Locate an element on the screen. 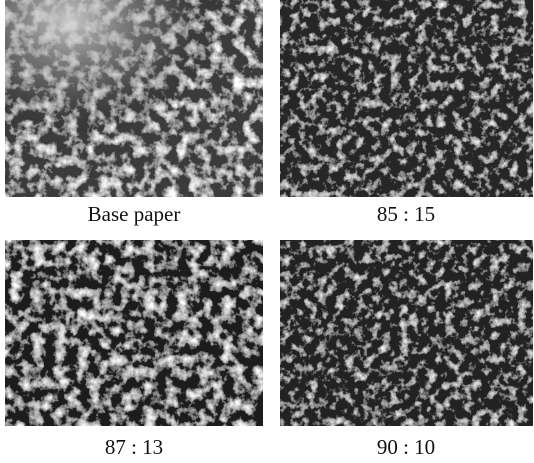  panel-caption: 85 : 15 is located at coordinates (406, 214).